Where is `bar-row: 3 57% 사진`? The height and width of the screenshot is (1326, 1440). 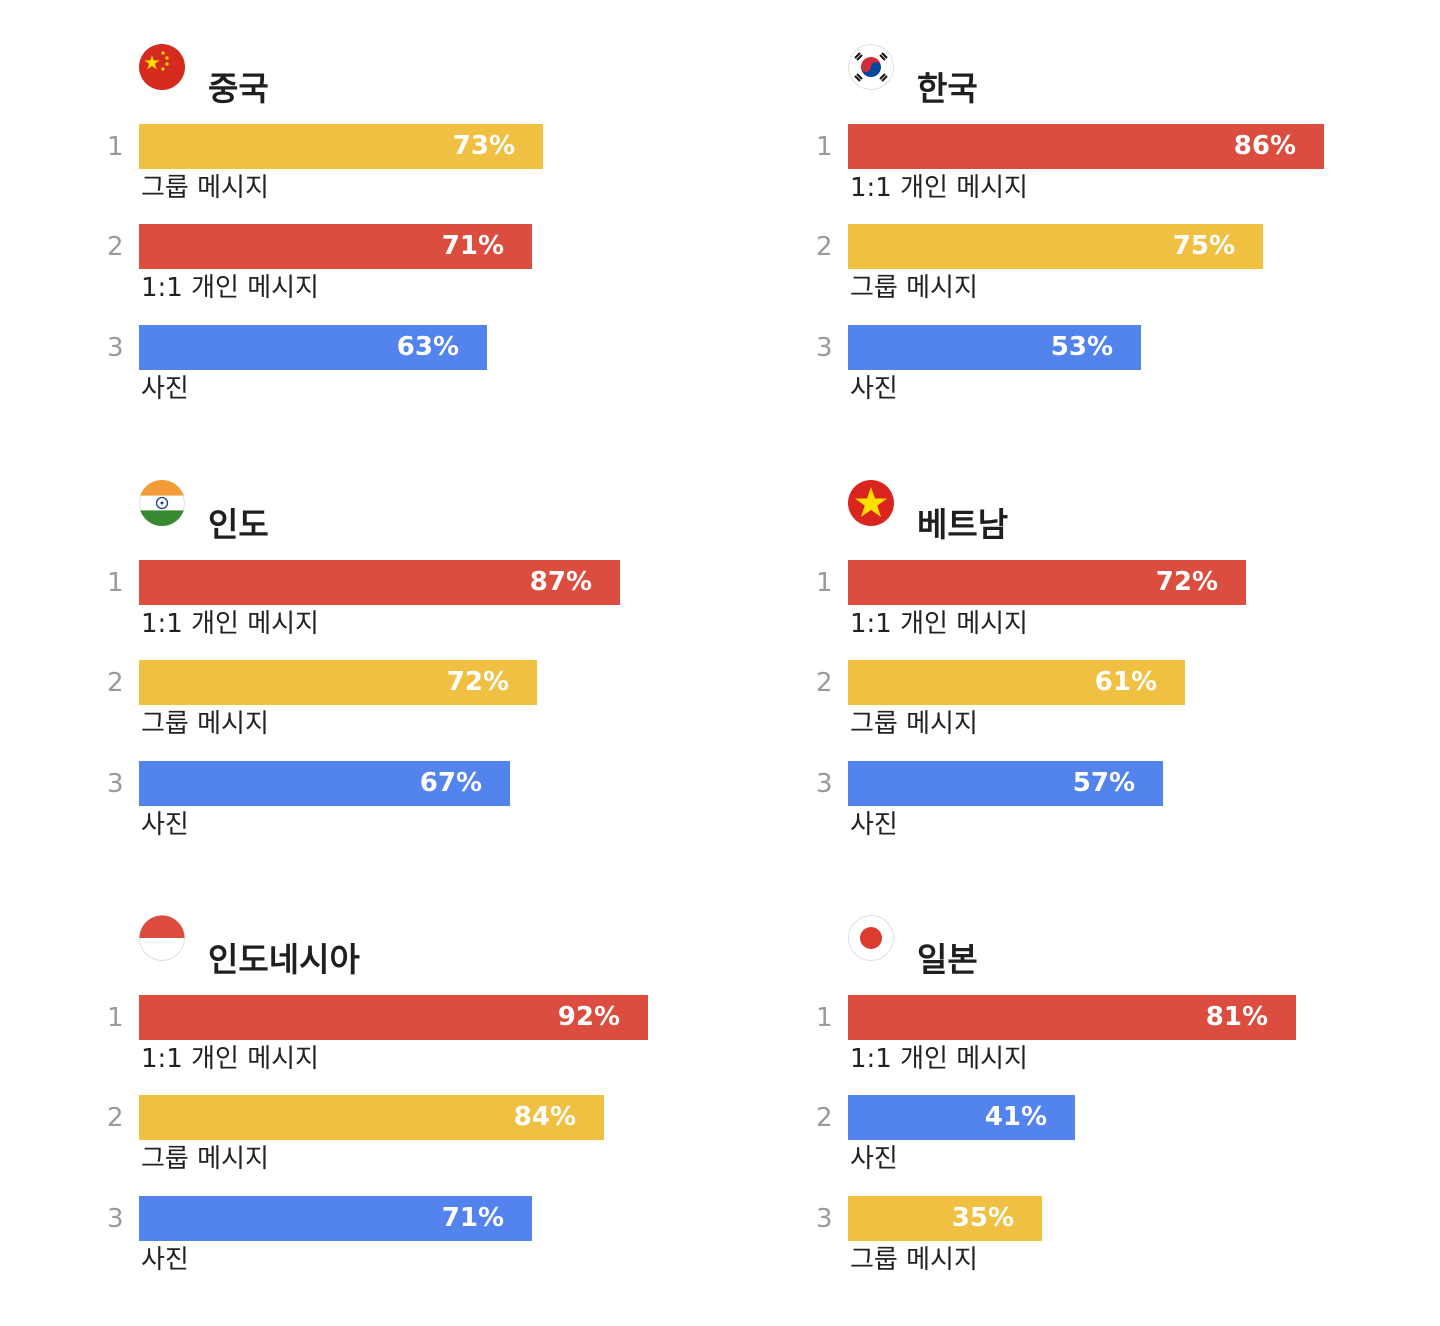 bar-row: 3 57% 사진 is located at coordinates (1128, 806).